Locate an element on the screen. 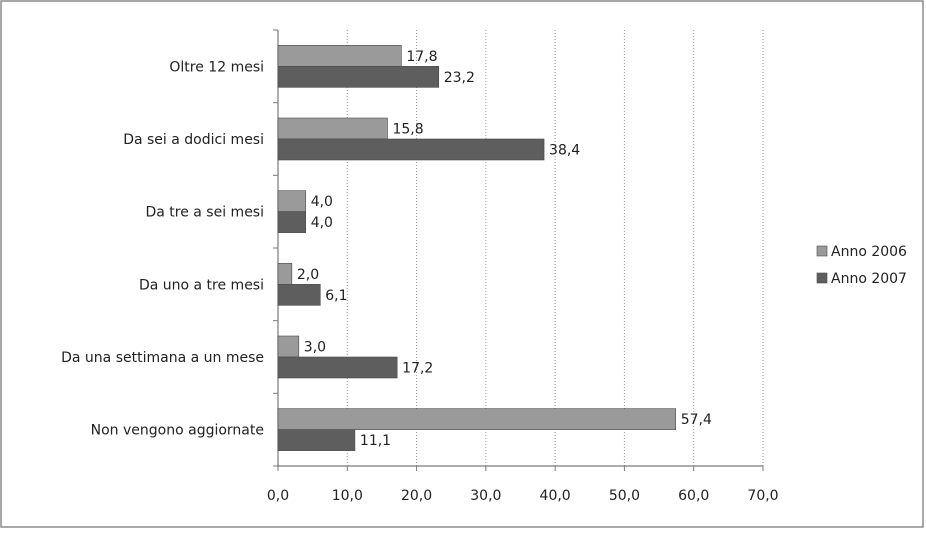  x-tick-label: 50,0 is located at coordinates (624, 496).